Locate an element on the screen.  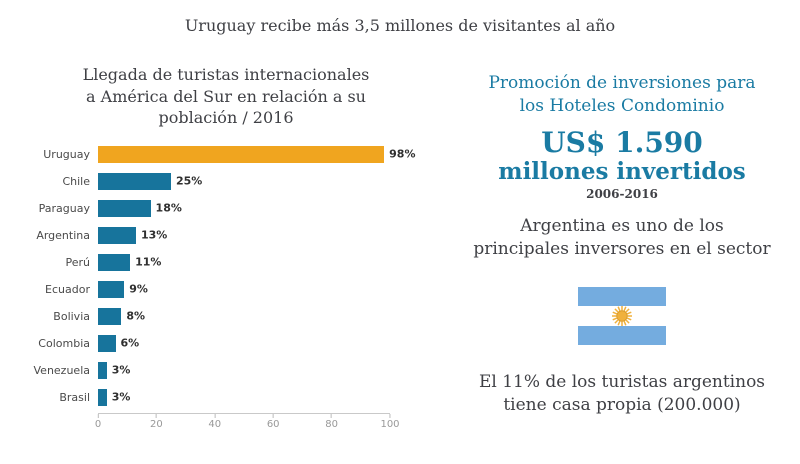
bar-label: Chile is located at coordinates (76, 181).